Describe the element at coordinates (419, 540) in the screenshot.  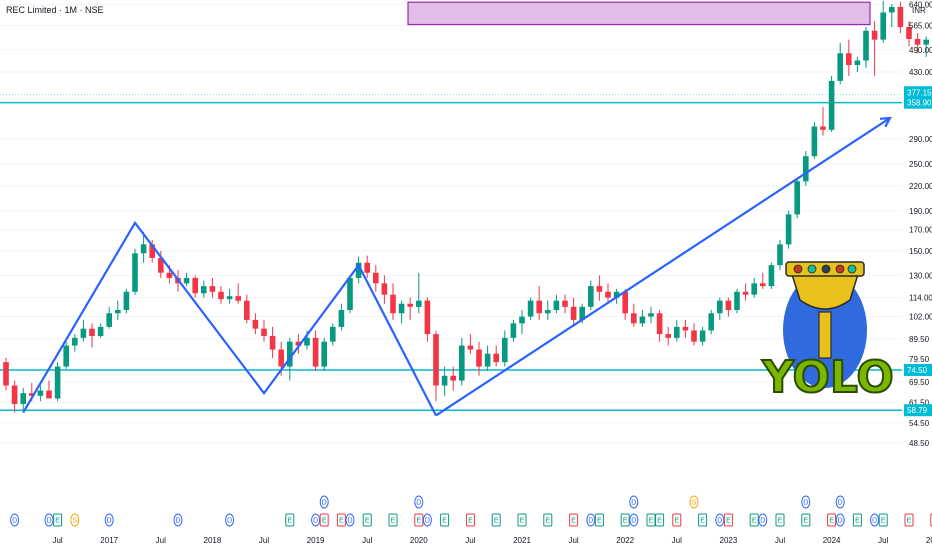
I see `x-tick-label: 2020` at that location.